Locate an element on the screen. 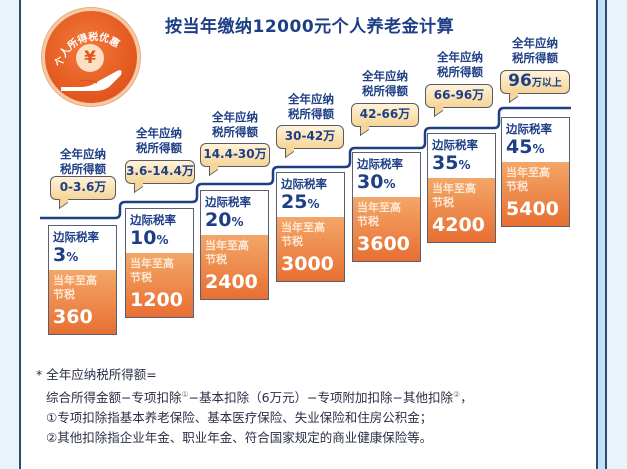  tax-bracket-card: 边际税率 20% 当年至高节税 2400 is located at coordinates (234, 245).